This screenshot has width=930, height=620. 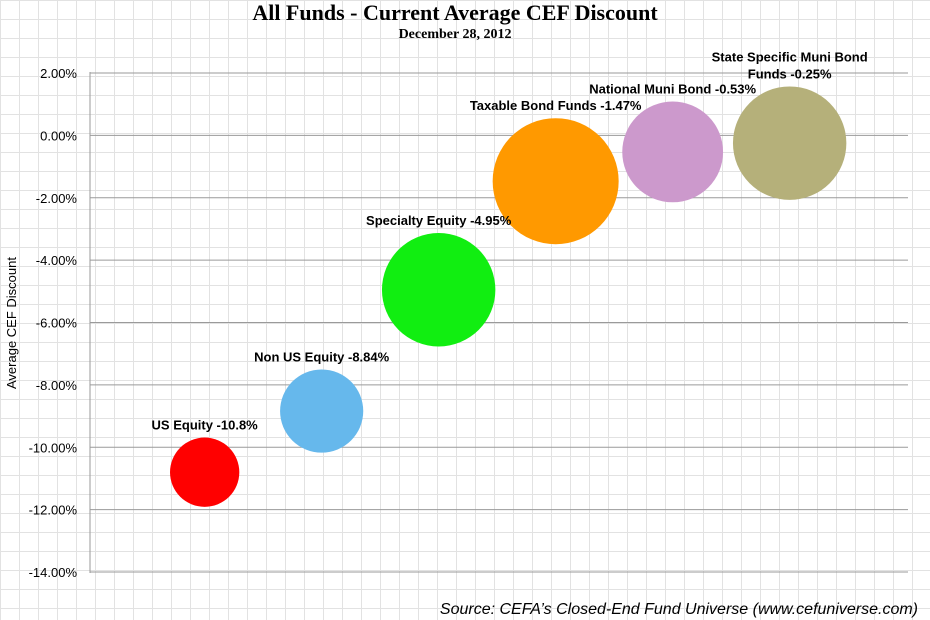 I want to click on bubble-state-specific-muni-bond-funds, so click(x=789, y=143).